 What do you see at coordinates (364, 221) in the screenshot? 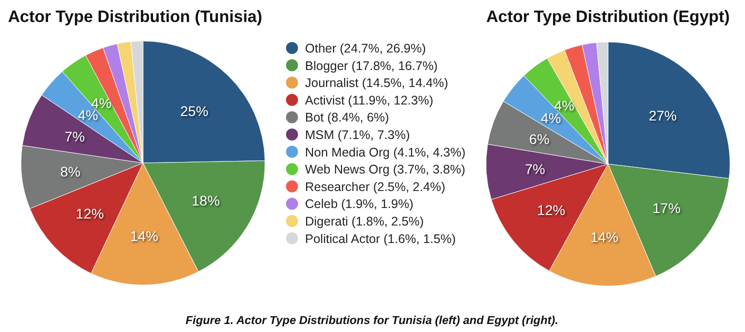
I see `legend-label: Digerati (1.8%, 2.5%)` at bounding box center [364, 221].